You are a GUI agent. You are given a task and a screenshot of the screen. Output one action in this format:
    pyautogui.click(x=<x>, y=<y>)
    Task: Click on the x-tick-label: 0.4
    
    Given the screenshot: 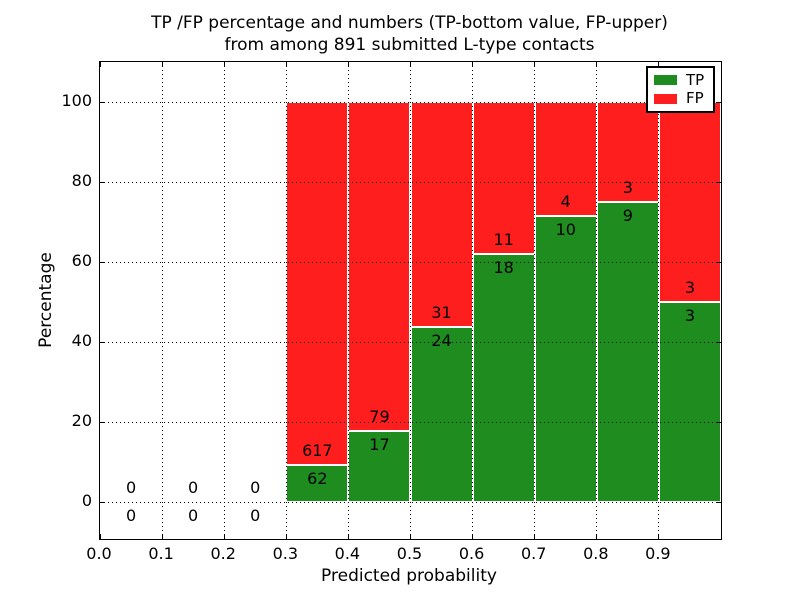 What is the action you would take?
    pyautogui.click(x=347, y=553)
    